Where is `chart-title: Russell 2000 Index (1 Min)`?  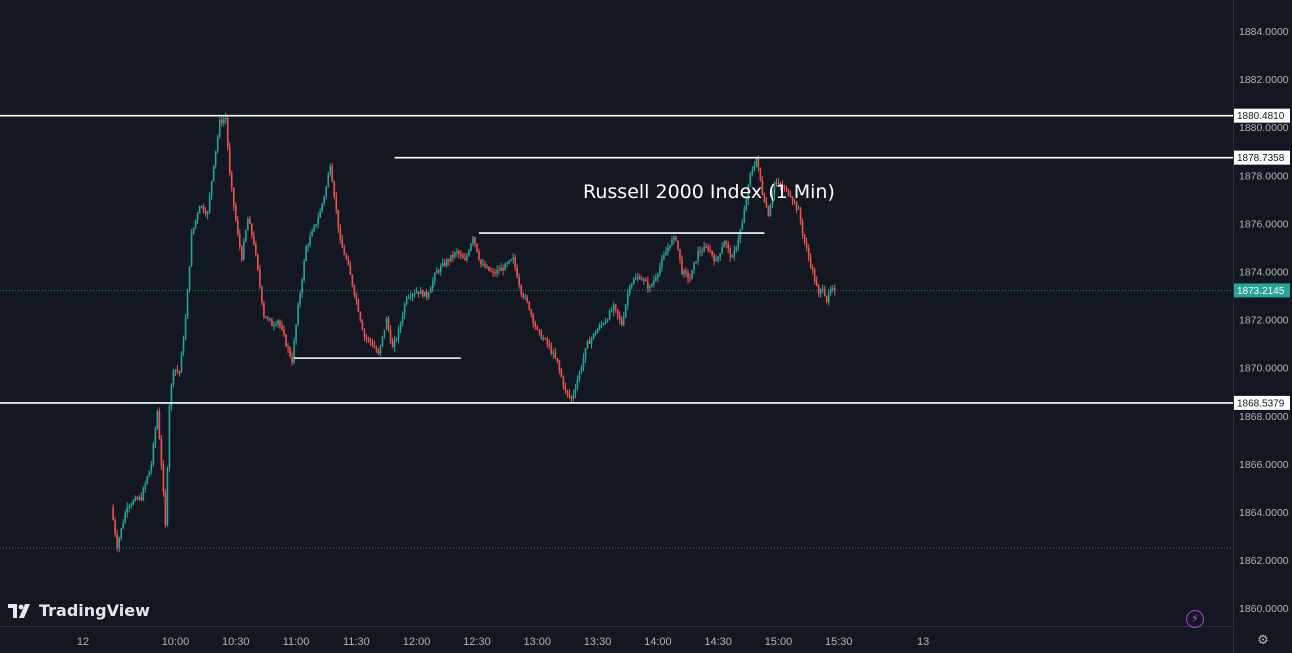 chart-title: Russell 2000 Index (1 Min) is located at coordinates (709, 192).